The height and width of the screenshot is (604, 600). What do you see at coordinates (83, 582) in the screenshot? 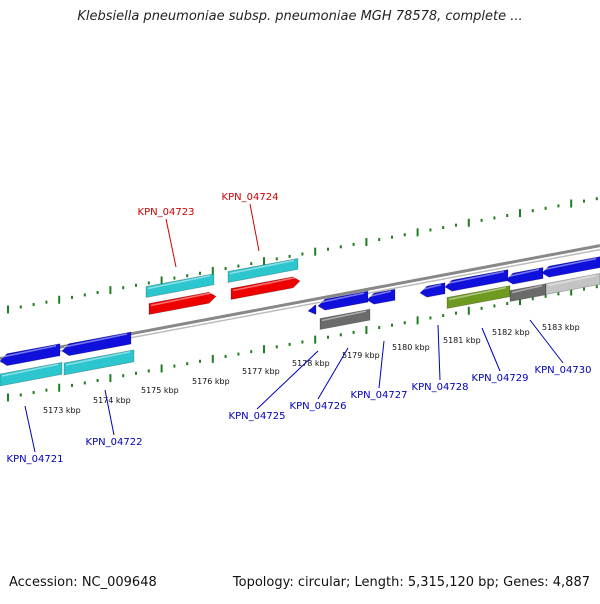
I see `accession-text: Accession: NC_009648` at bounding box center [83, 582].